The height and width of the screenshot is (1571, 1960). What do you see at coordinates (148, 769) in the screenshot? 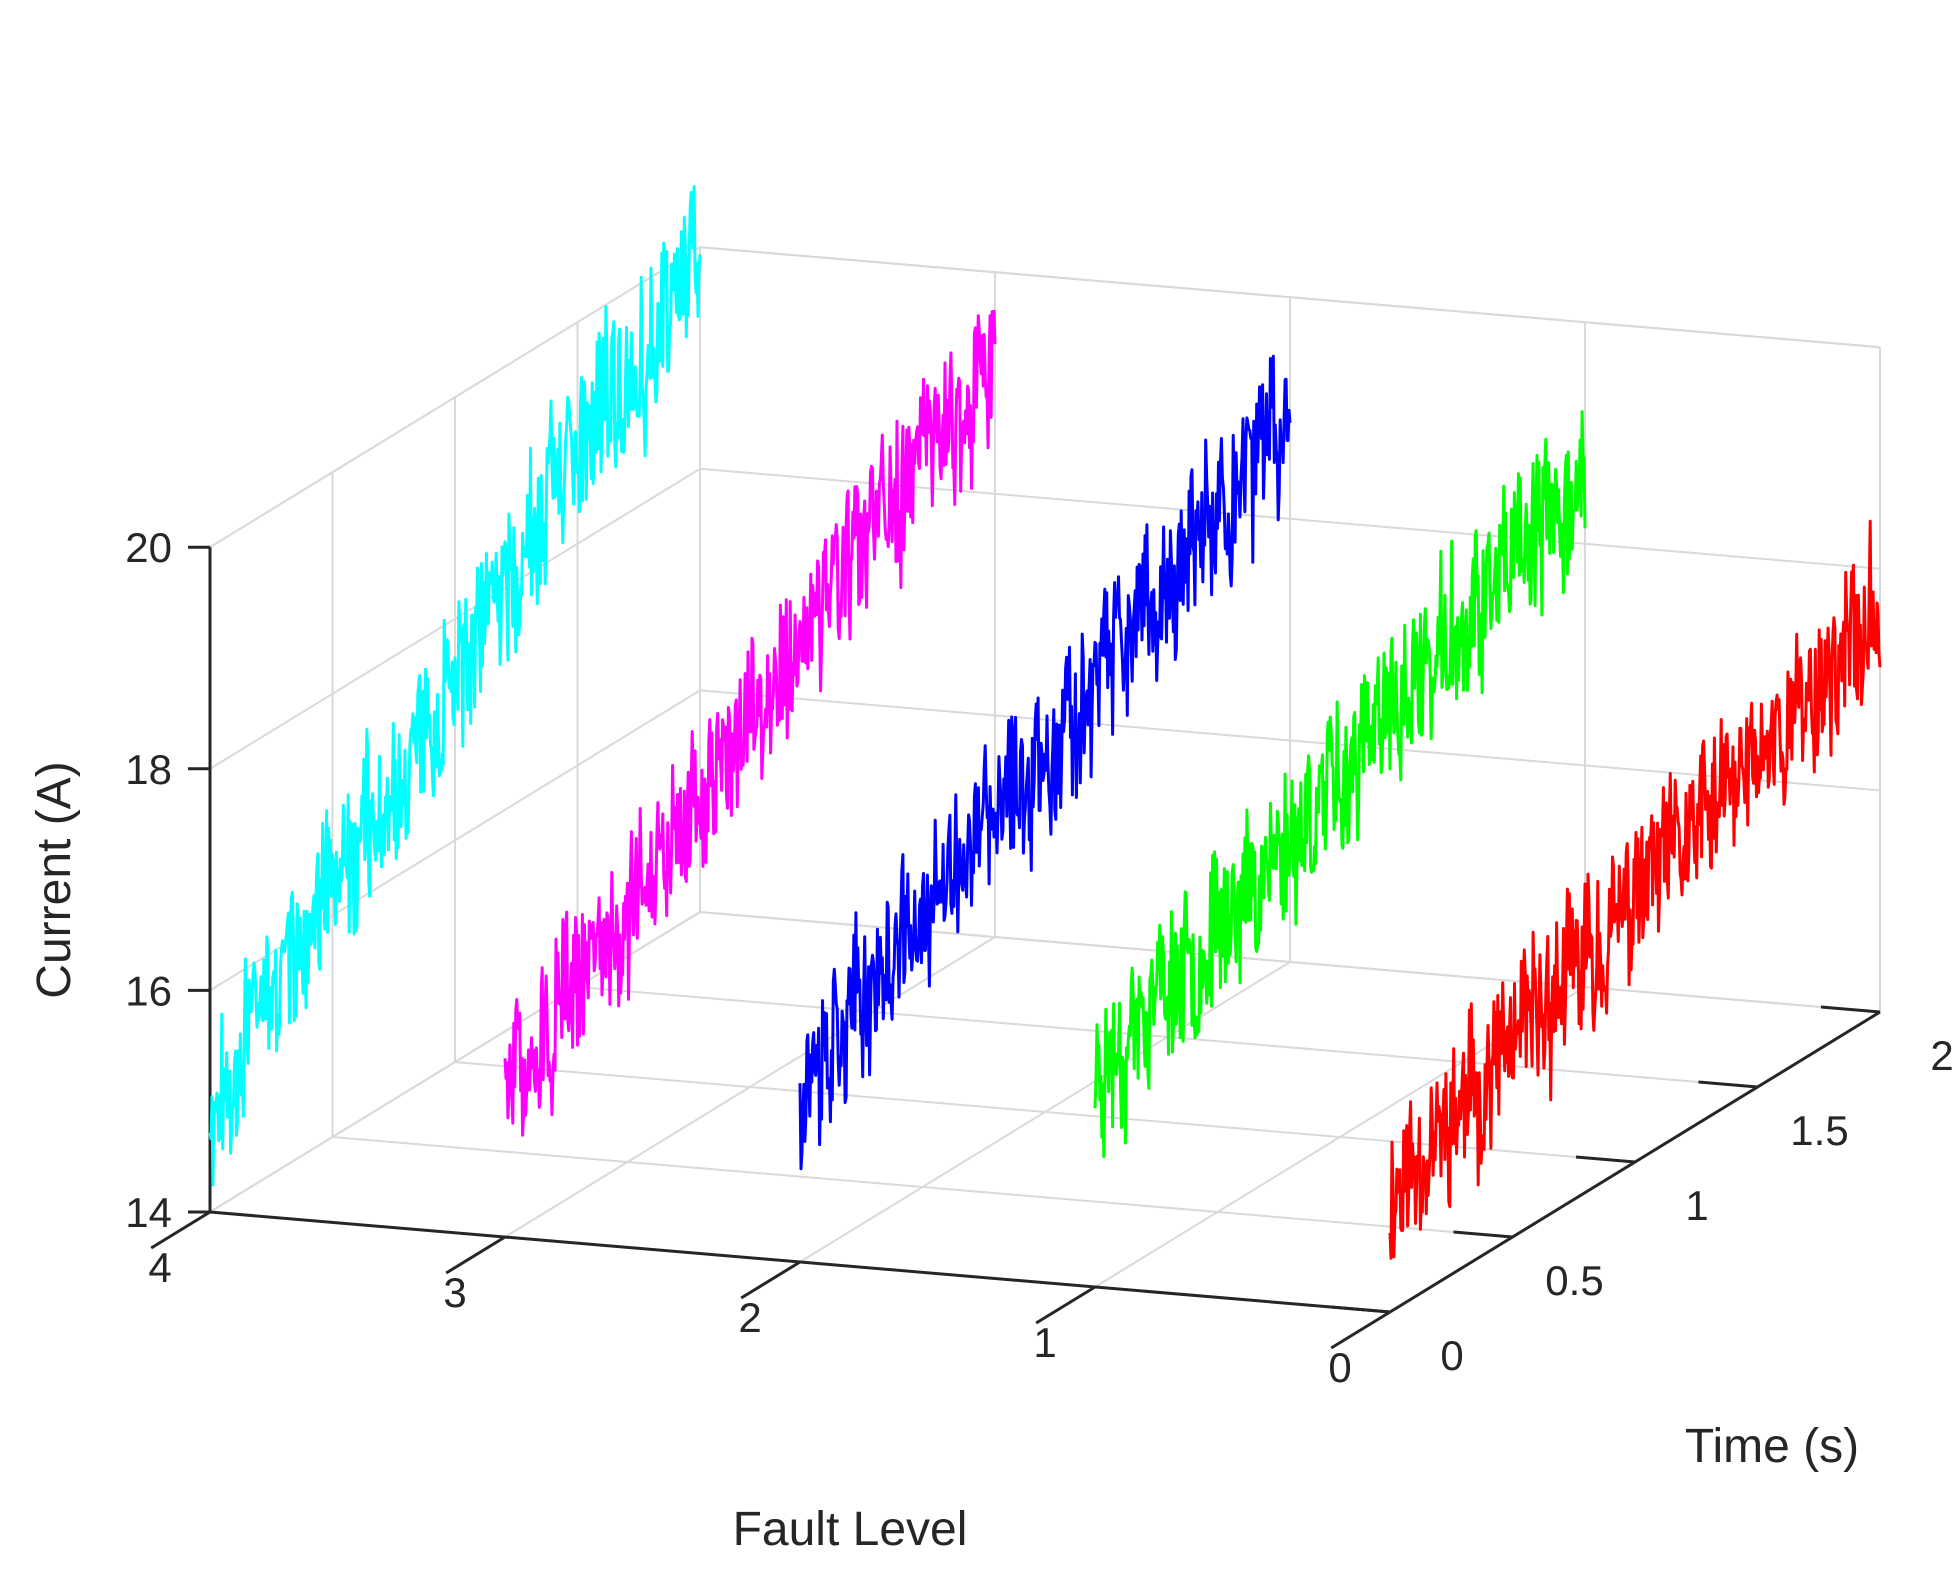
I see `z-tick-label: 18` at bounding box center [148, 769].